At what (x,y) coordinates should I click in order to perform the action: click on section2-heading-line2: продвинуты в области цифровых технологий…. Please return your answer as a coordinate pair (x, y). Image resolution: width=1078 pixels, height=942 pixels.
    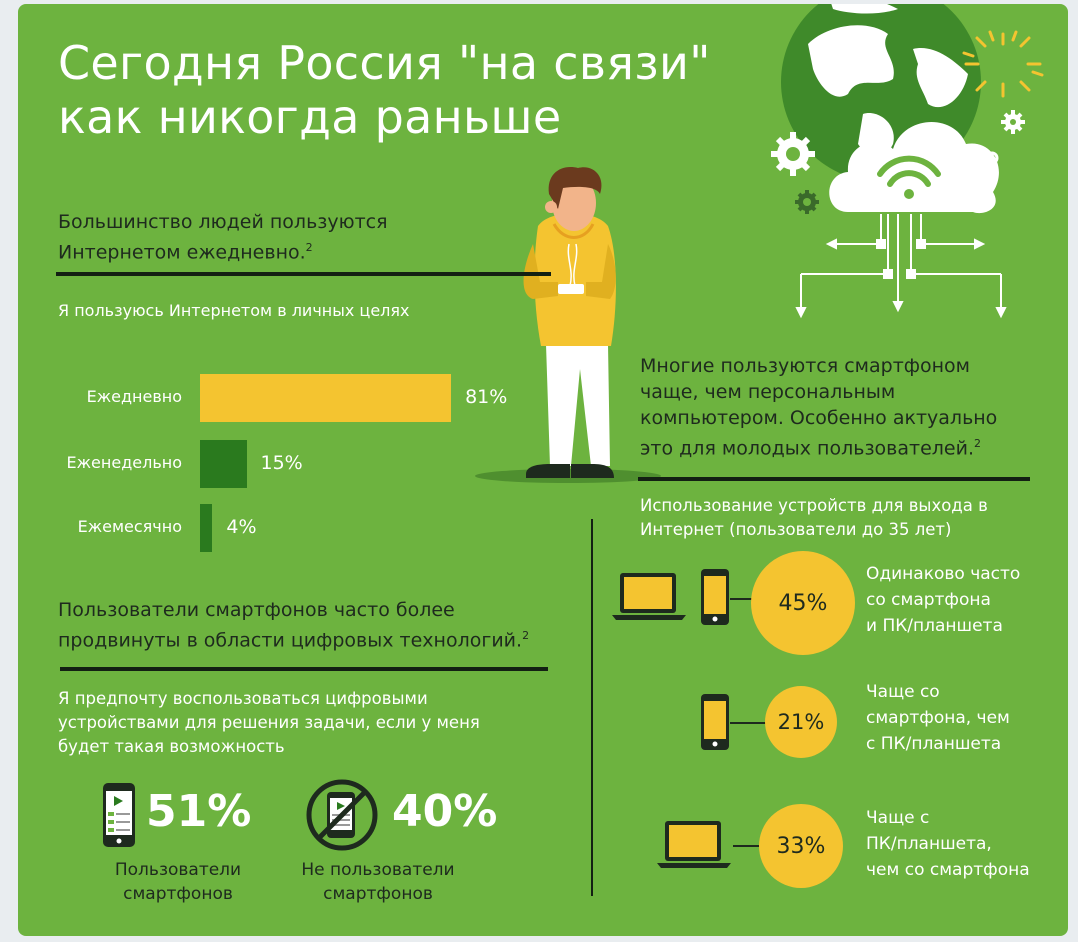
    Looking at the image, I should click on (294, 640).